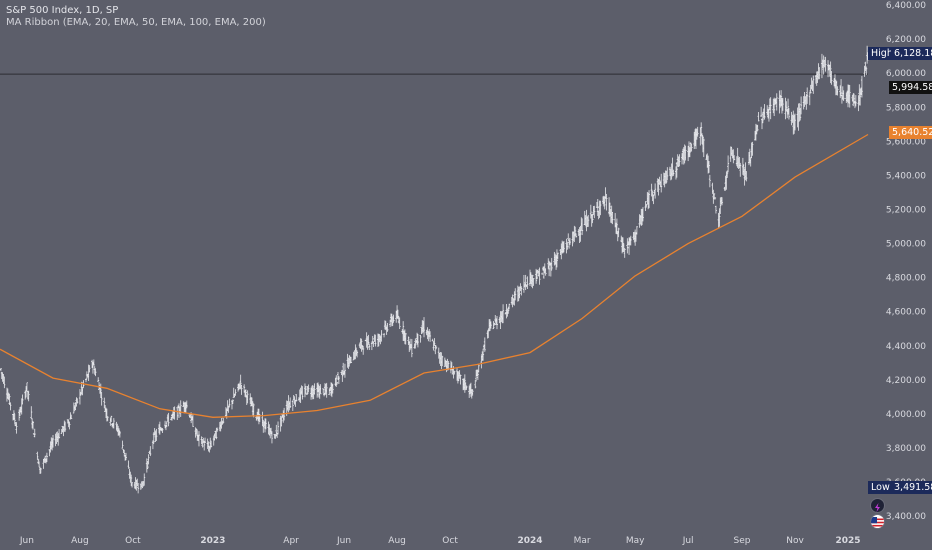 Image resolution: width=932 pixels, height=550 pixels. What do you see at coordinates (877, 505) in the screenshot?
I see `lightning-icon` at bounding box center [877, 505].